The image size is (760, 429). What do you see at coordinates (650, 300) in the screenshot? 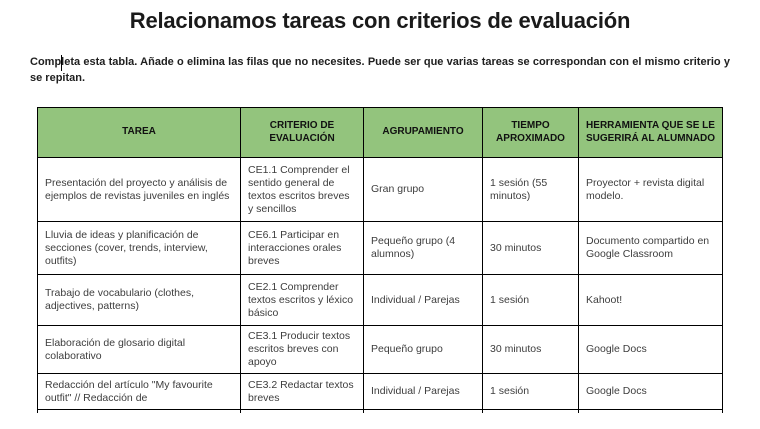
I see `cell-herramienta: Kahoot!` at bounding box center [650, 300].